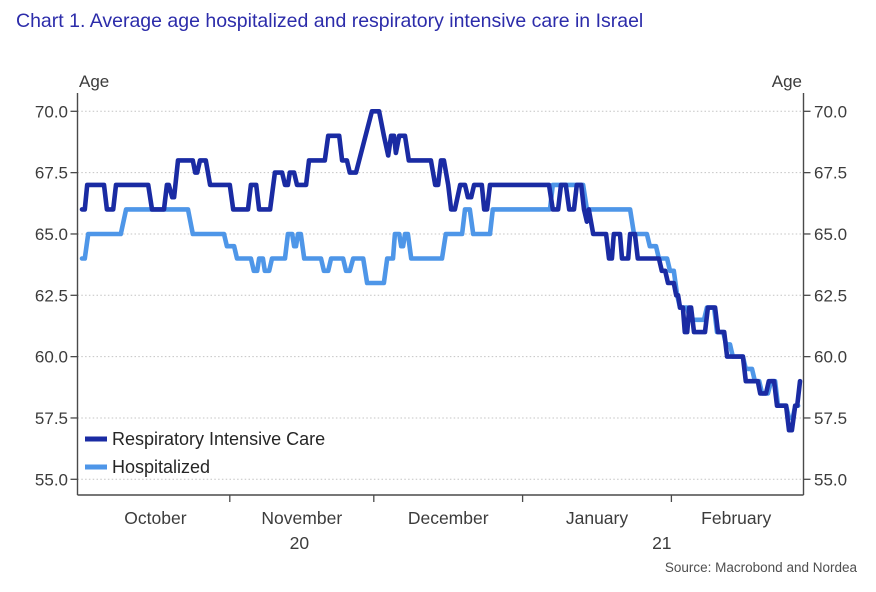  I want to click on y-axis-tick-label-left: 60.0, so click(51, 357).